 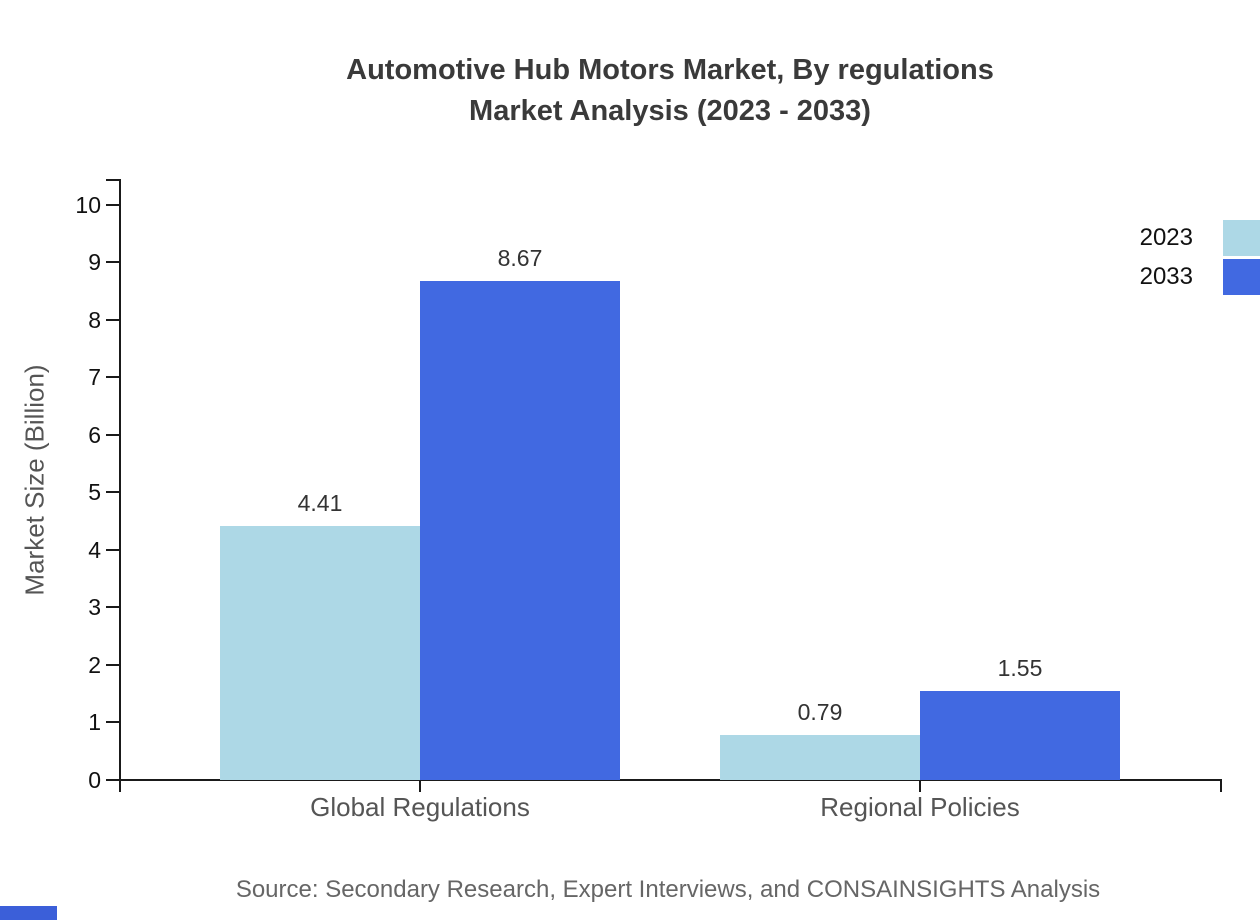 I want to click on value-label-2023-global-regulations: 4.41, so click(x=320, y=503).